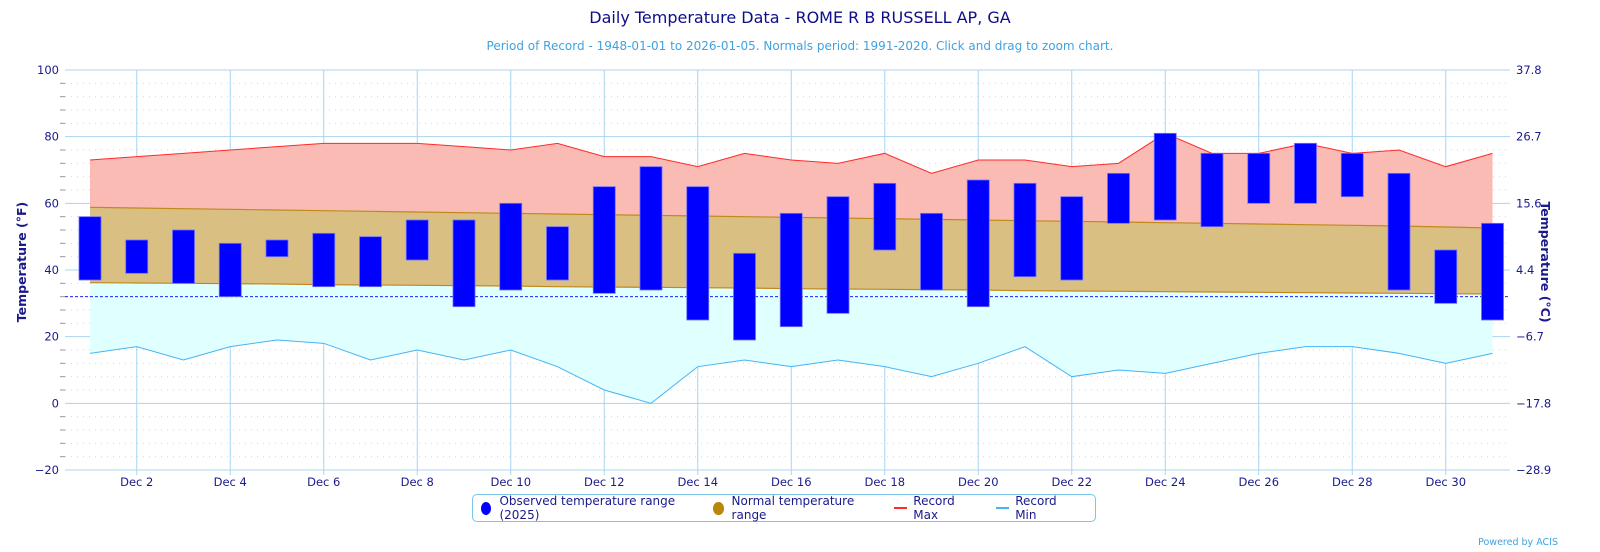  Describe the element at coordinates (978, 482) in the screenshot. I see `x-tick-label: Dec 20` at that location.